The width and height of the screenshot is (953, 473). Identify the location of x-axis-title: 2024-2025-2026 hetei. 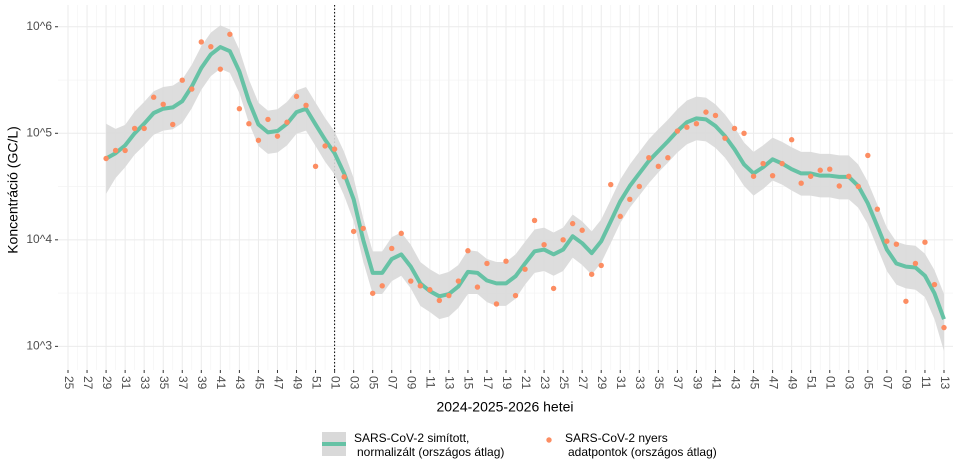
(504, 407).